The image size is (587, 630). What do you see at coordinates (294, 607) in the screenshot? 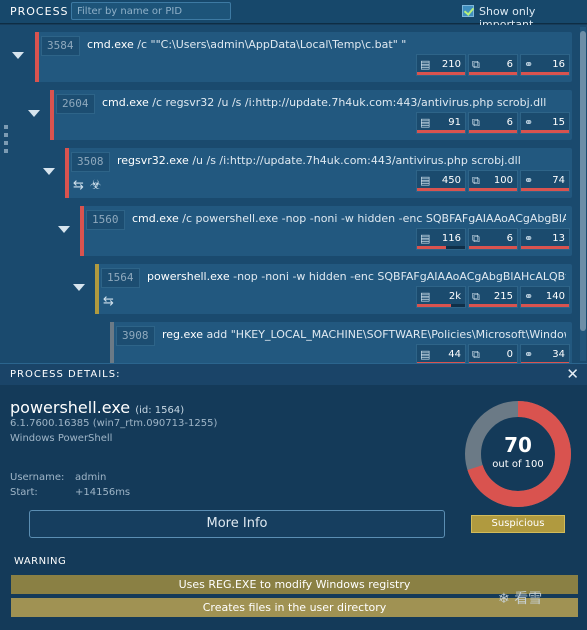
I see `warning-item: Creates files in the user directory` at bounding box center [294, 607].